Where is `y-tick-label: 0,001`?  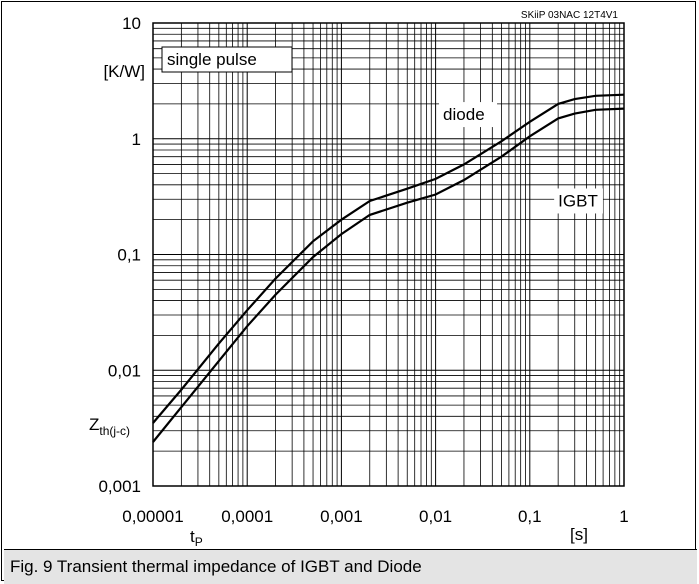 y-tick-label: 0,001 is located at coordinates (119, 486).